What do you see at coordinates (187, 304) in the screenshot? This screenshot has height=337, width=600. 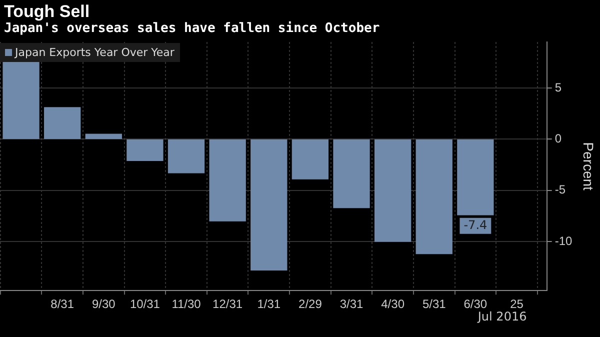 I see `x-tick-label: 11/30` at bounding box center [187, 304].